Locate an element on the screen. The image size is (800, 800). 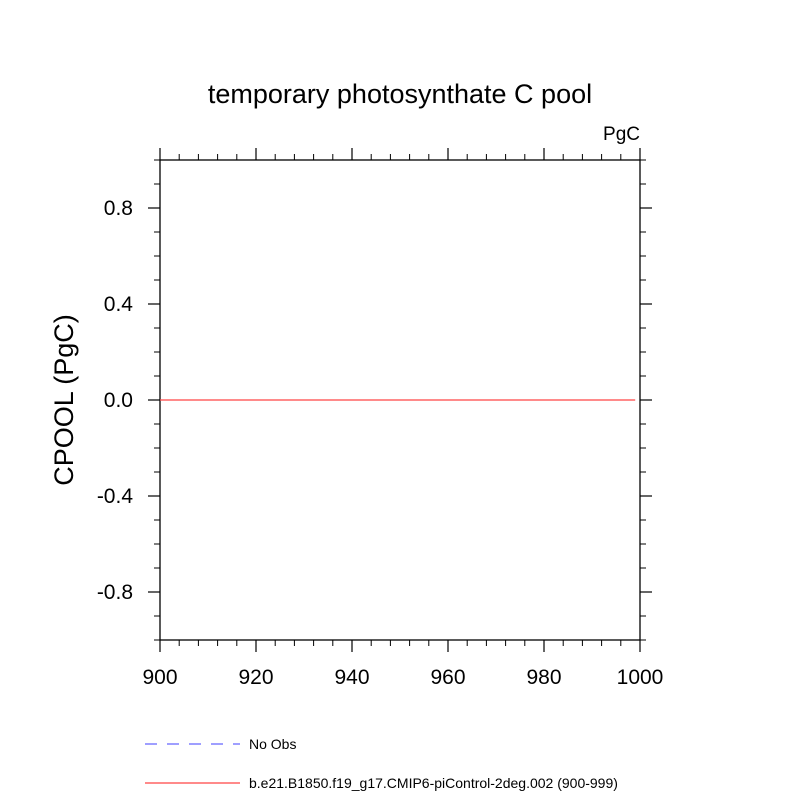
x-tick-label: 980 is located at coordinates (543, 677).